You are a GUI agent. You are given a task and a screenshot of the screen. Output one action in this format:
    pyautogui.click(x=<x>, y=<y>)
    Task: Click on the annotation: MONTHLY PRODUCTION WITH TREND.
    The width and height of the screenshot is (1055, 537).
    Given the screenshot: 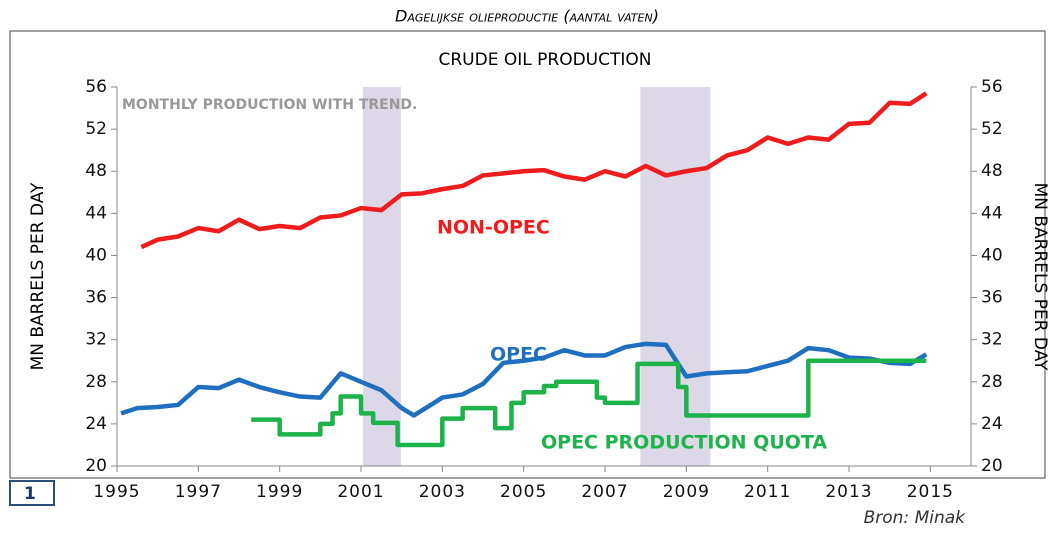 What is the action you would take?
    pyautogui.click(x=269, y=105)
    